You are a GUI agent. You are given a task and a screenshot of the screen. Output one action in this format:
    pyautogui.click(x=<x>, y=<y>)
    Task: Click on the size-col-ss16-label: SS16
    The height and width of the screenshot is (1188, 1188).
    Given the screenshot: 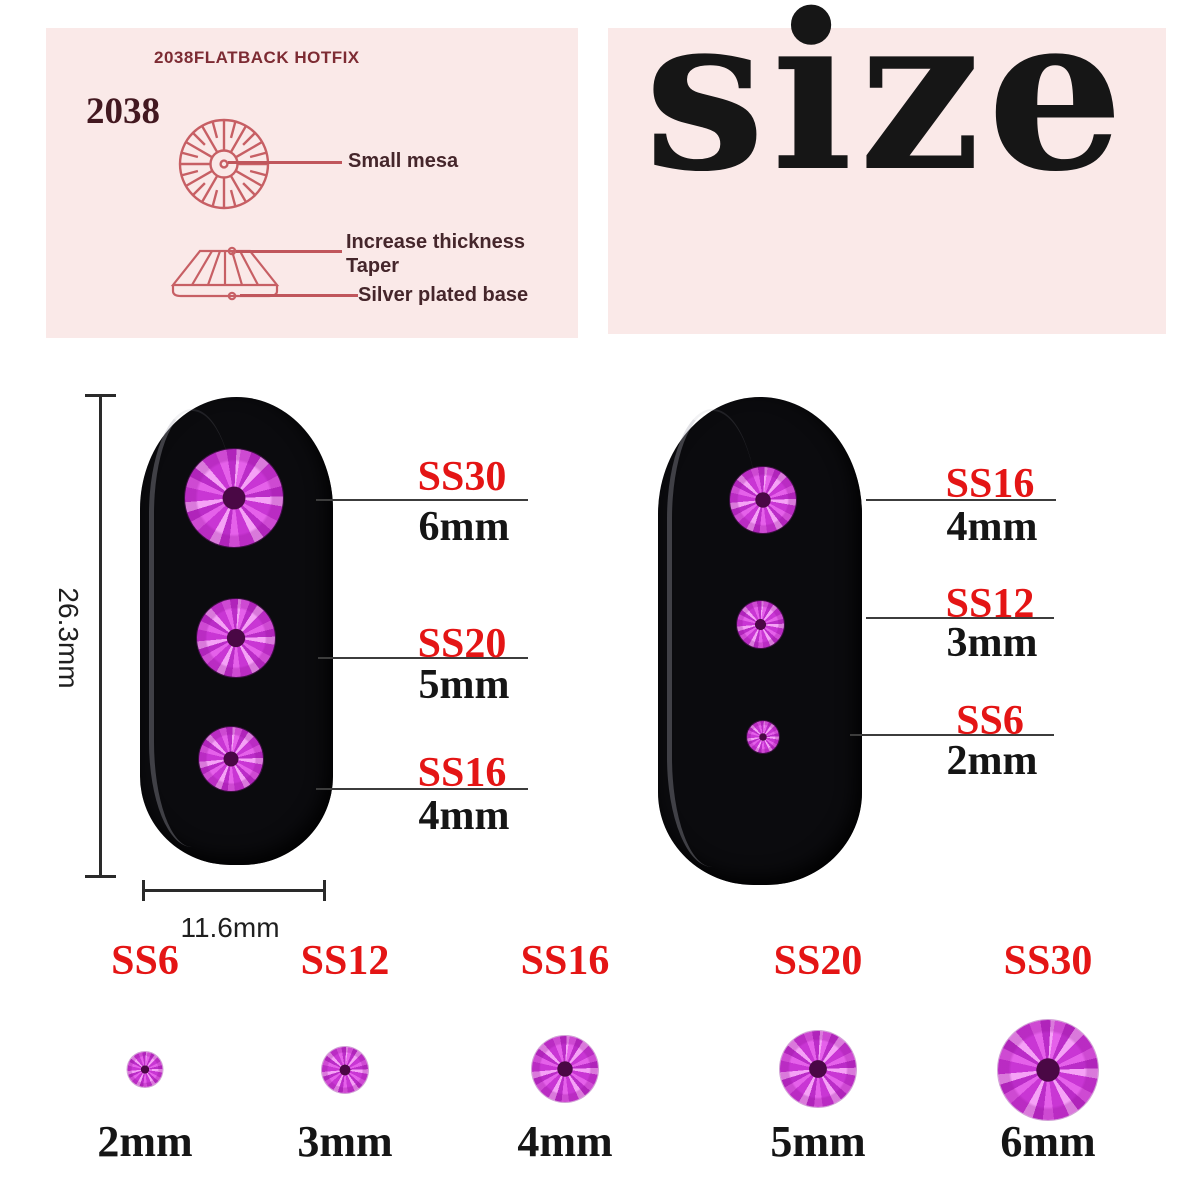 What is the action you would take?
    pyautogui.click(x=565, y=961)
    